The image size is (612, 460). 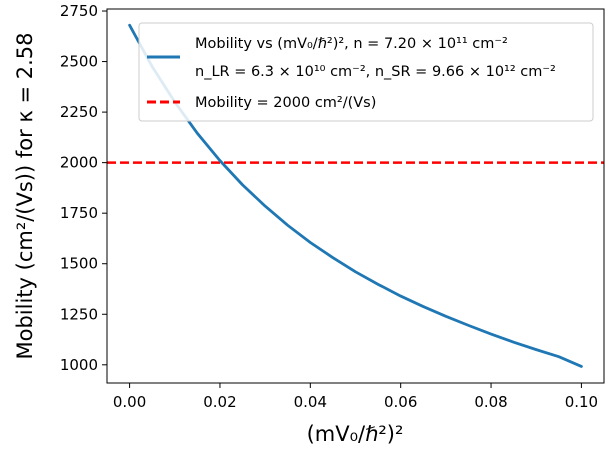 What do you see at coordinates (310, 402) in the screenshot?
I see `x-tick-label: 0.04` at bounding box center [310, 402].